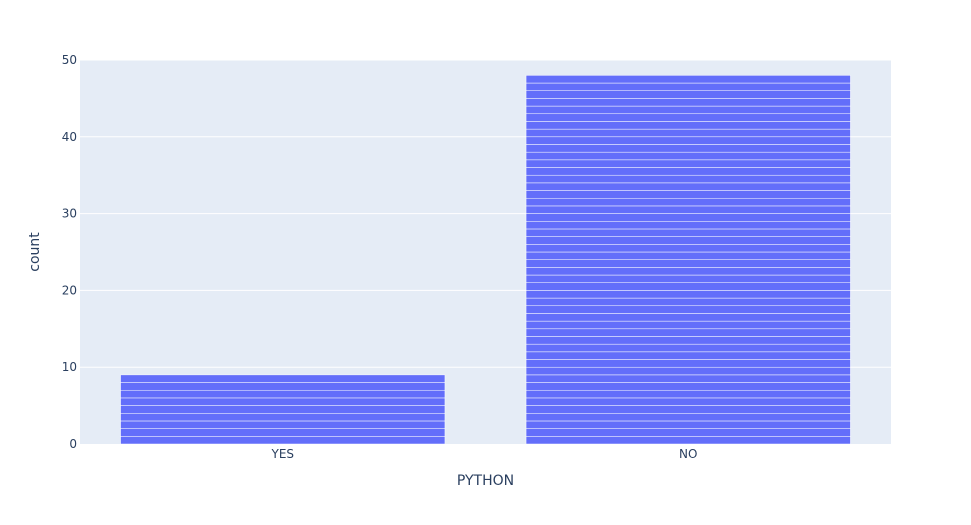 The width and height of the screenshot is (971, 525). What do you see at coordinates (69, 252) in the screenshot?
I see `y-tick-labels: 0 10 20 30 40 50` at bounding box center [69, 252].